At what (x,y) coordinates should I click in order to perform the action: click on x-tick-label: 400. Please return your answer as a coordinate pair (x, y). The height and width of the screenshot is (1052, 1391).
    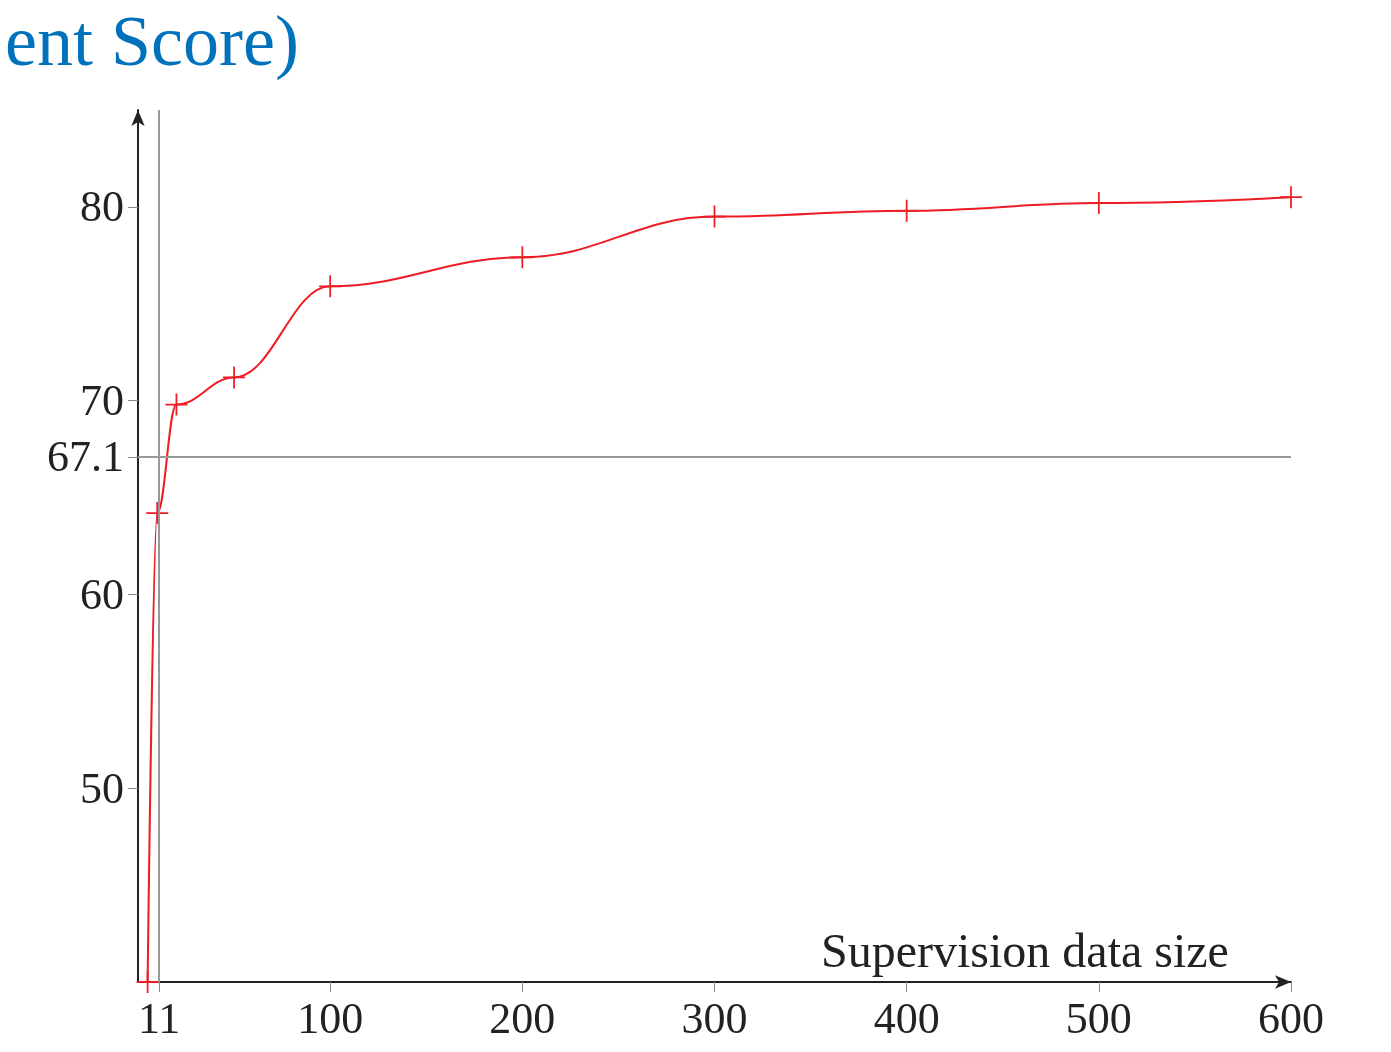
    Looking at the image, I should click on (906, 1018).